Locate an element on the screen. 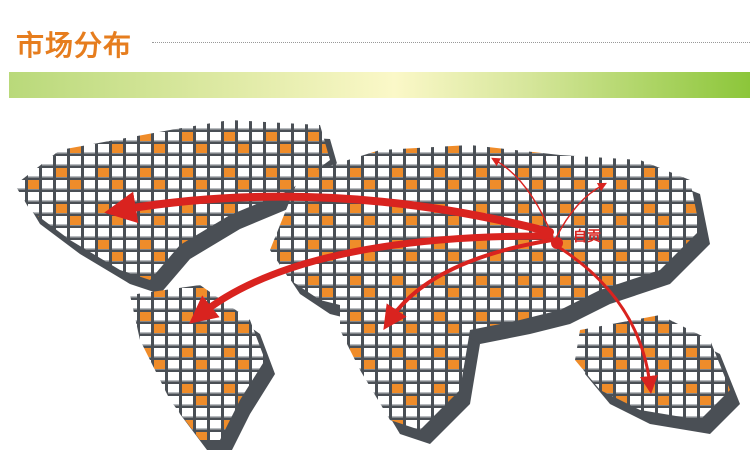 This screenshot has height=450, width=750. arrow-south-america is located at coordinates (371, 278).